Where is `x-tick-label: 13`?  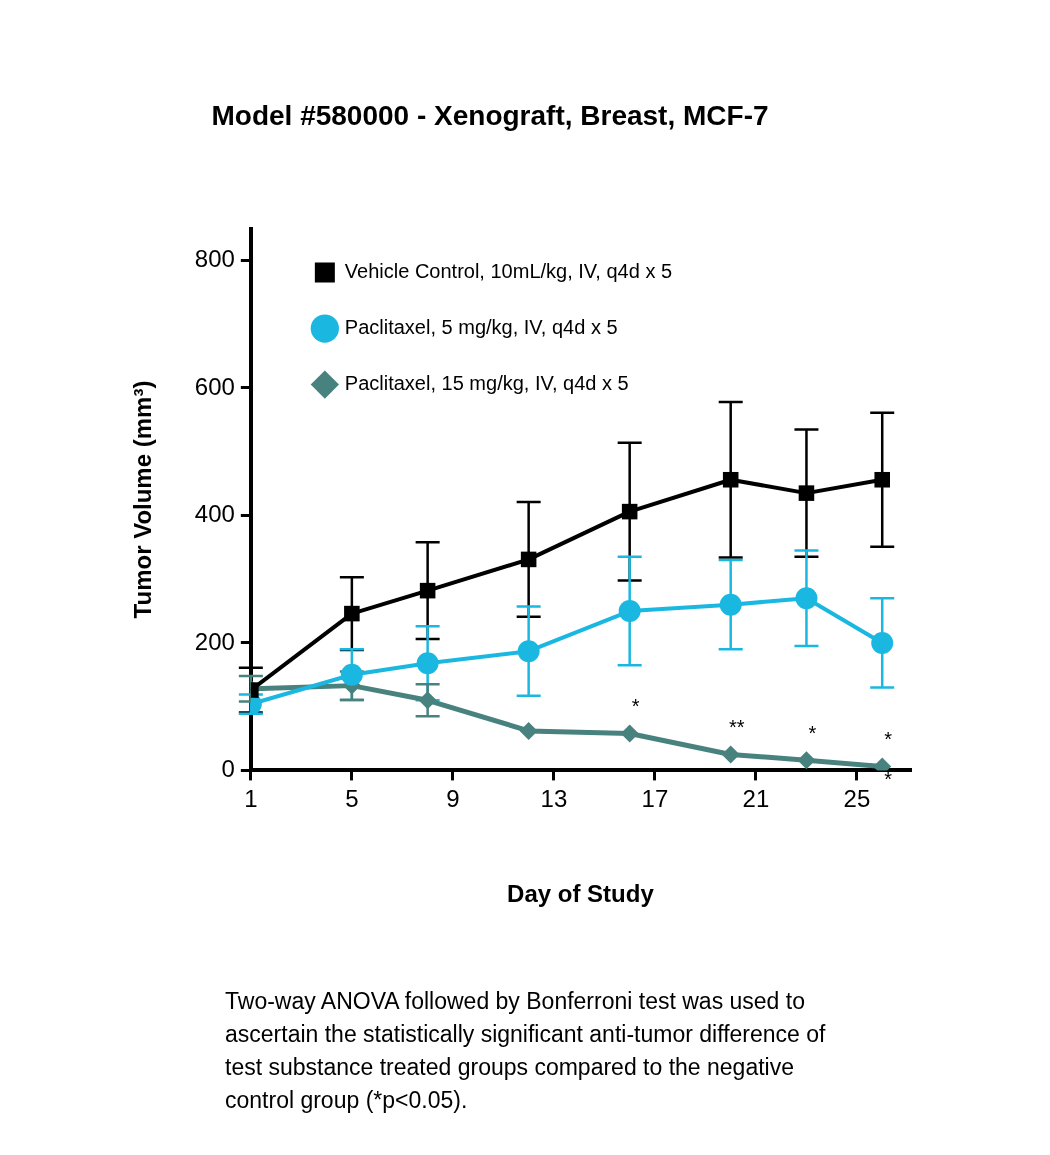
x-tick-label: 13 is located at coordinates (554, 799).